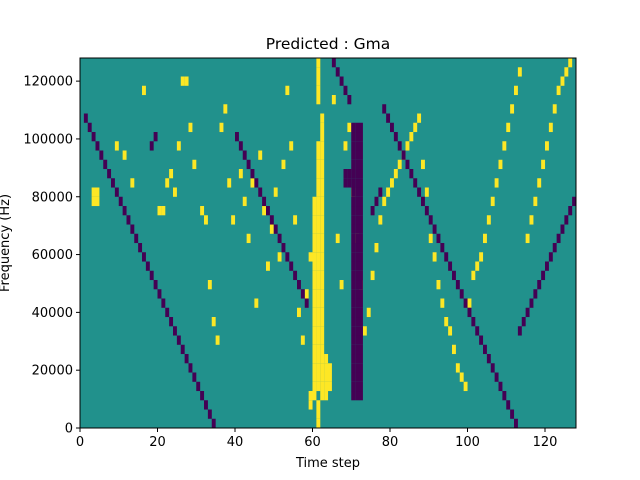 The image size is (640, 480). What do you see at coordinates (312, 442) in the screenshot?
I see `x-tick-label: 60` at bounding box center [312, 442].